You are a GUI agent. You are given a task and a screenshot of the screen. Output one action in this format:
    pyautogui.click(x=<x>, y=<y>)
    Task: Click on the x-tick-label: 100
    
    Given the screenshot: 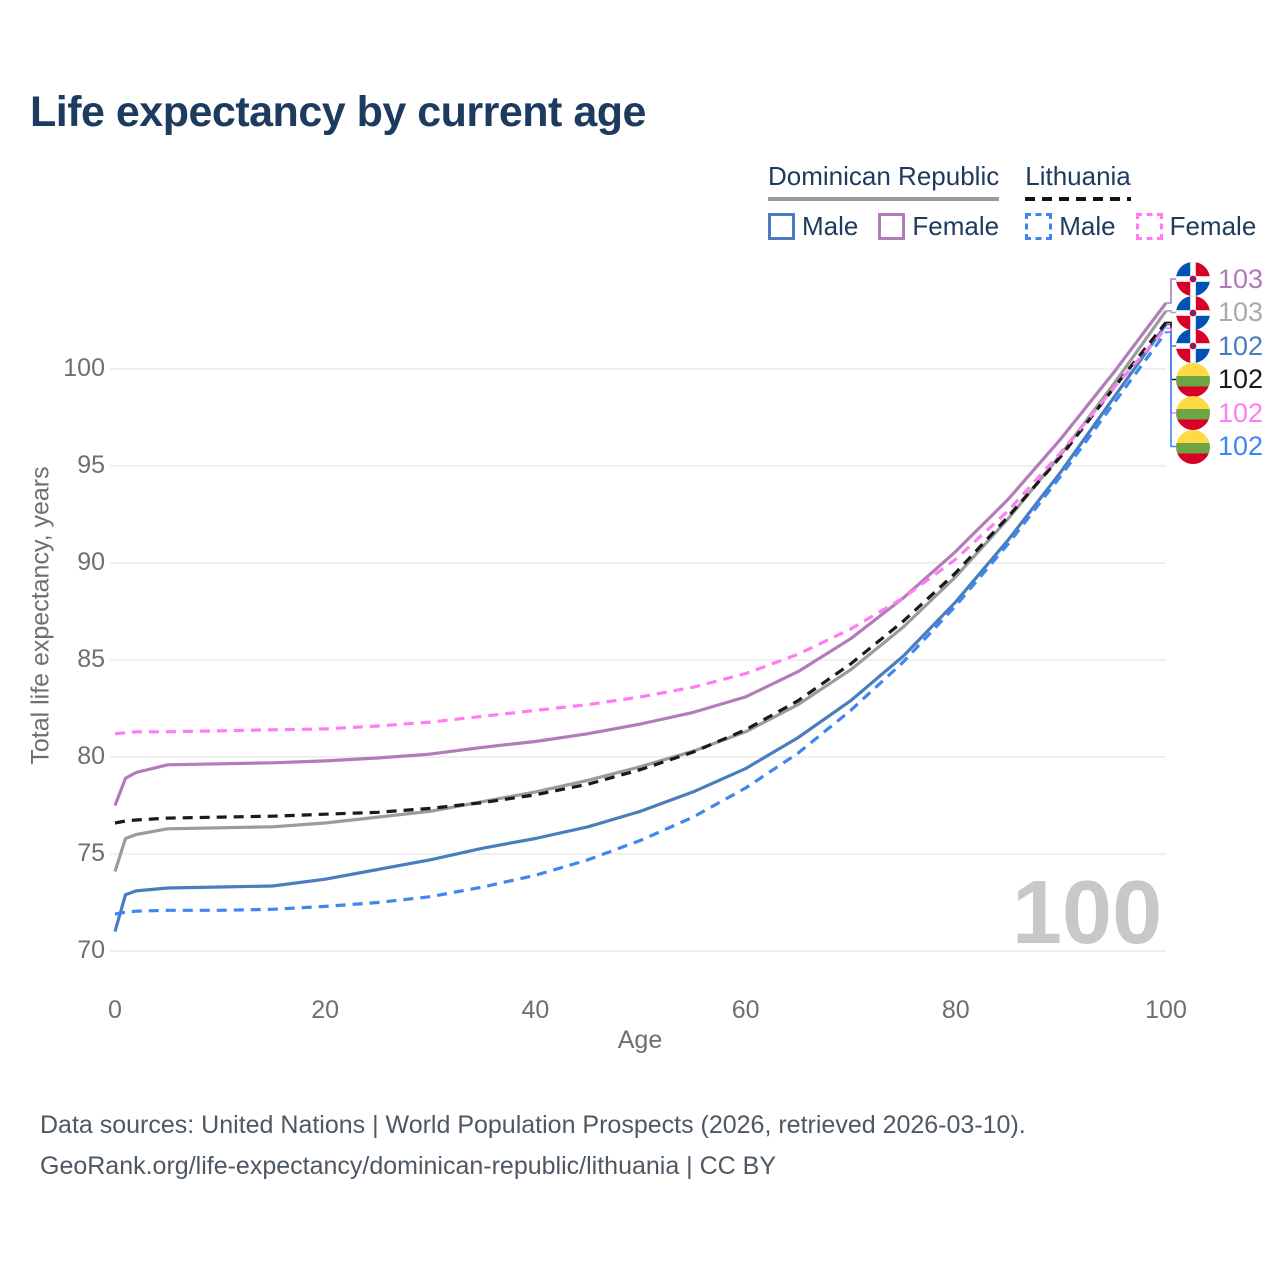 What is the action you would take?
    pyautogui.click(x=1166, y=1010)
    